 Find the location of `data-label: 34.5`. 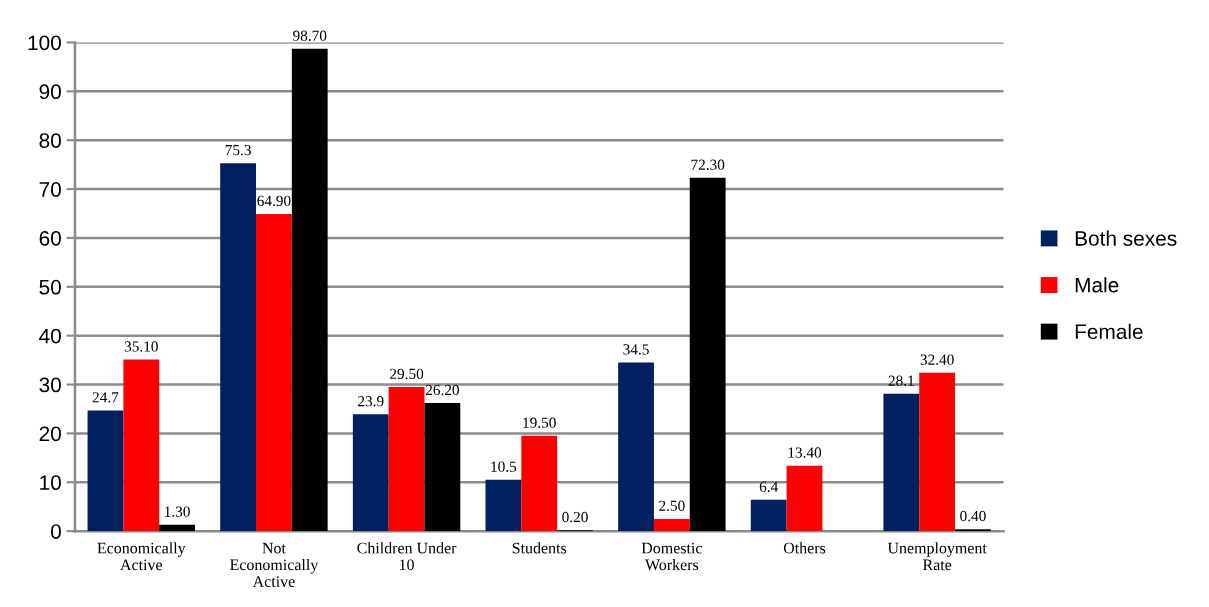

data-label: 34.5 is located at coordinates (636, 349).